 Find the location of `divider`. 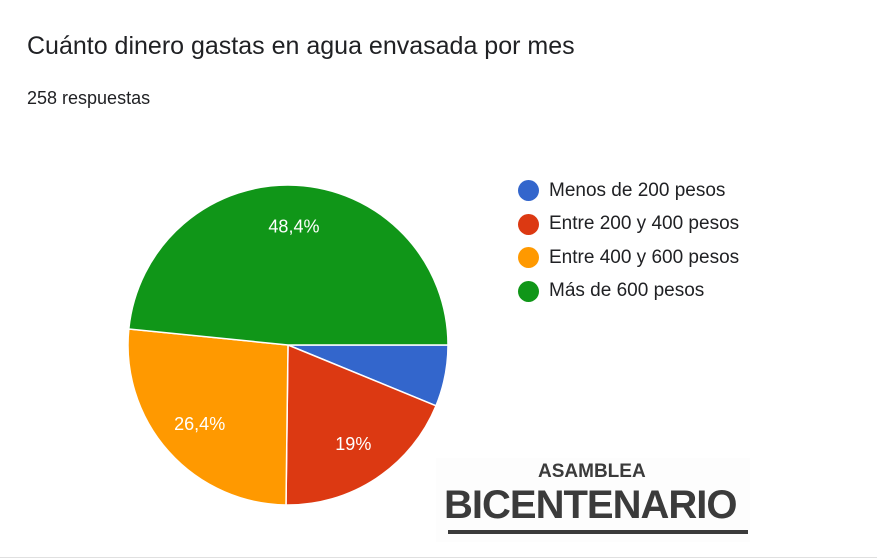

divider is located at coordinates (438, 557).